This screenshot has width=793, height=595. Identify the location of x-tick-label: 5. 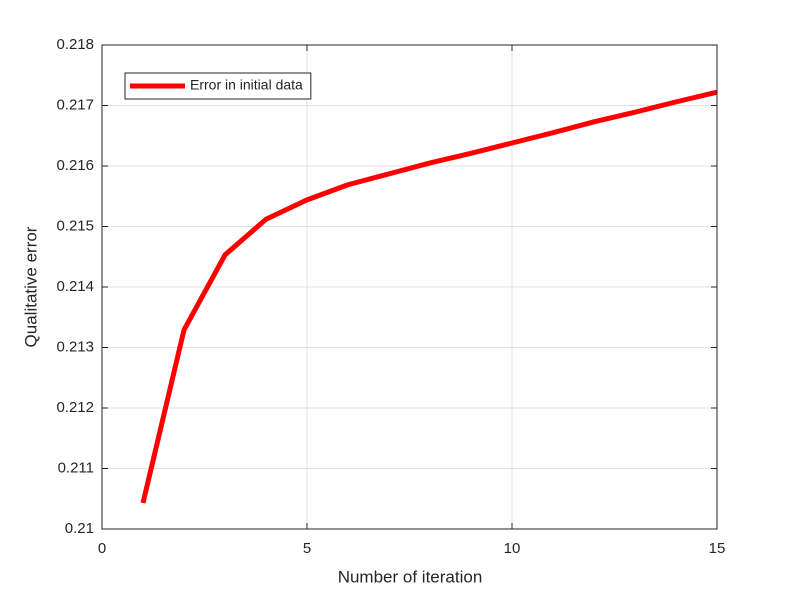
(307, 548).